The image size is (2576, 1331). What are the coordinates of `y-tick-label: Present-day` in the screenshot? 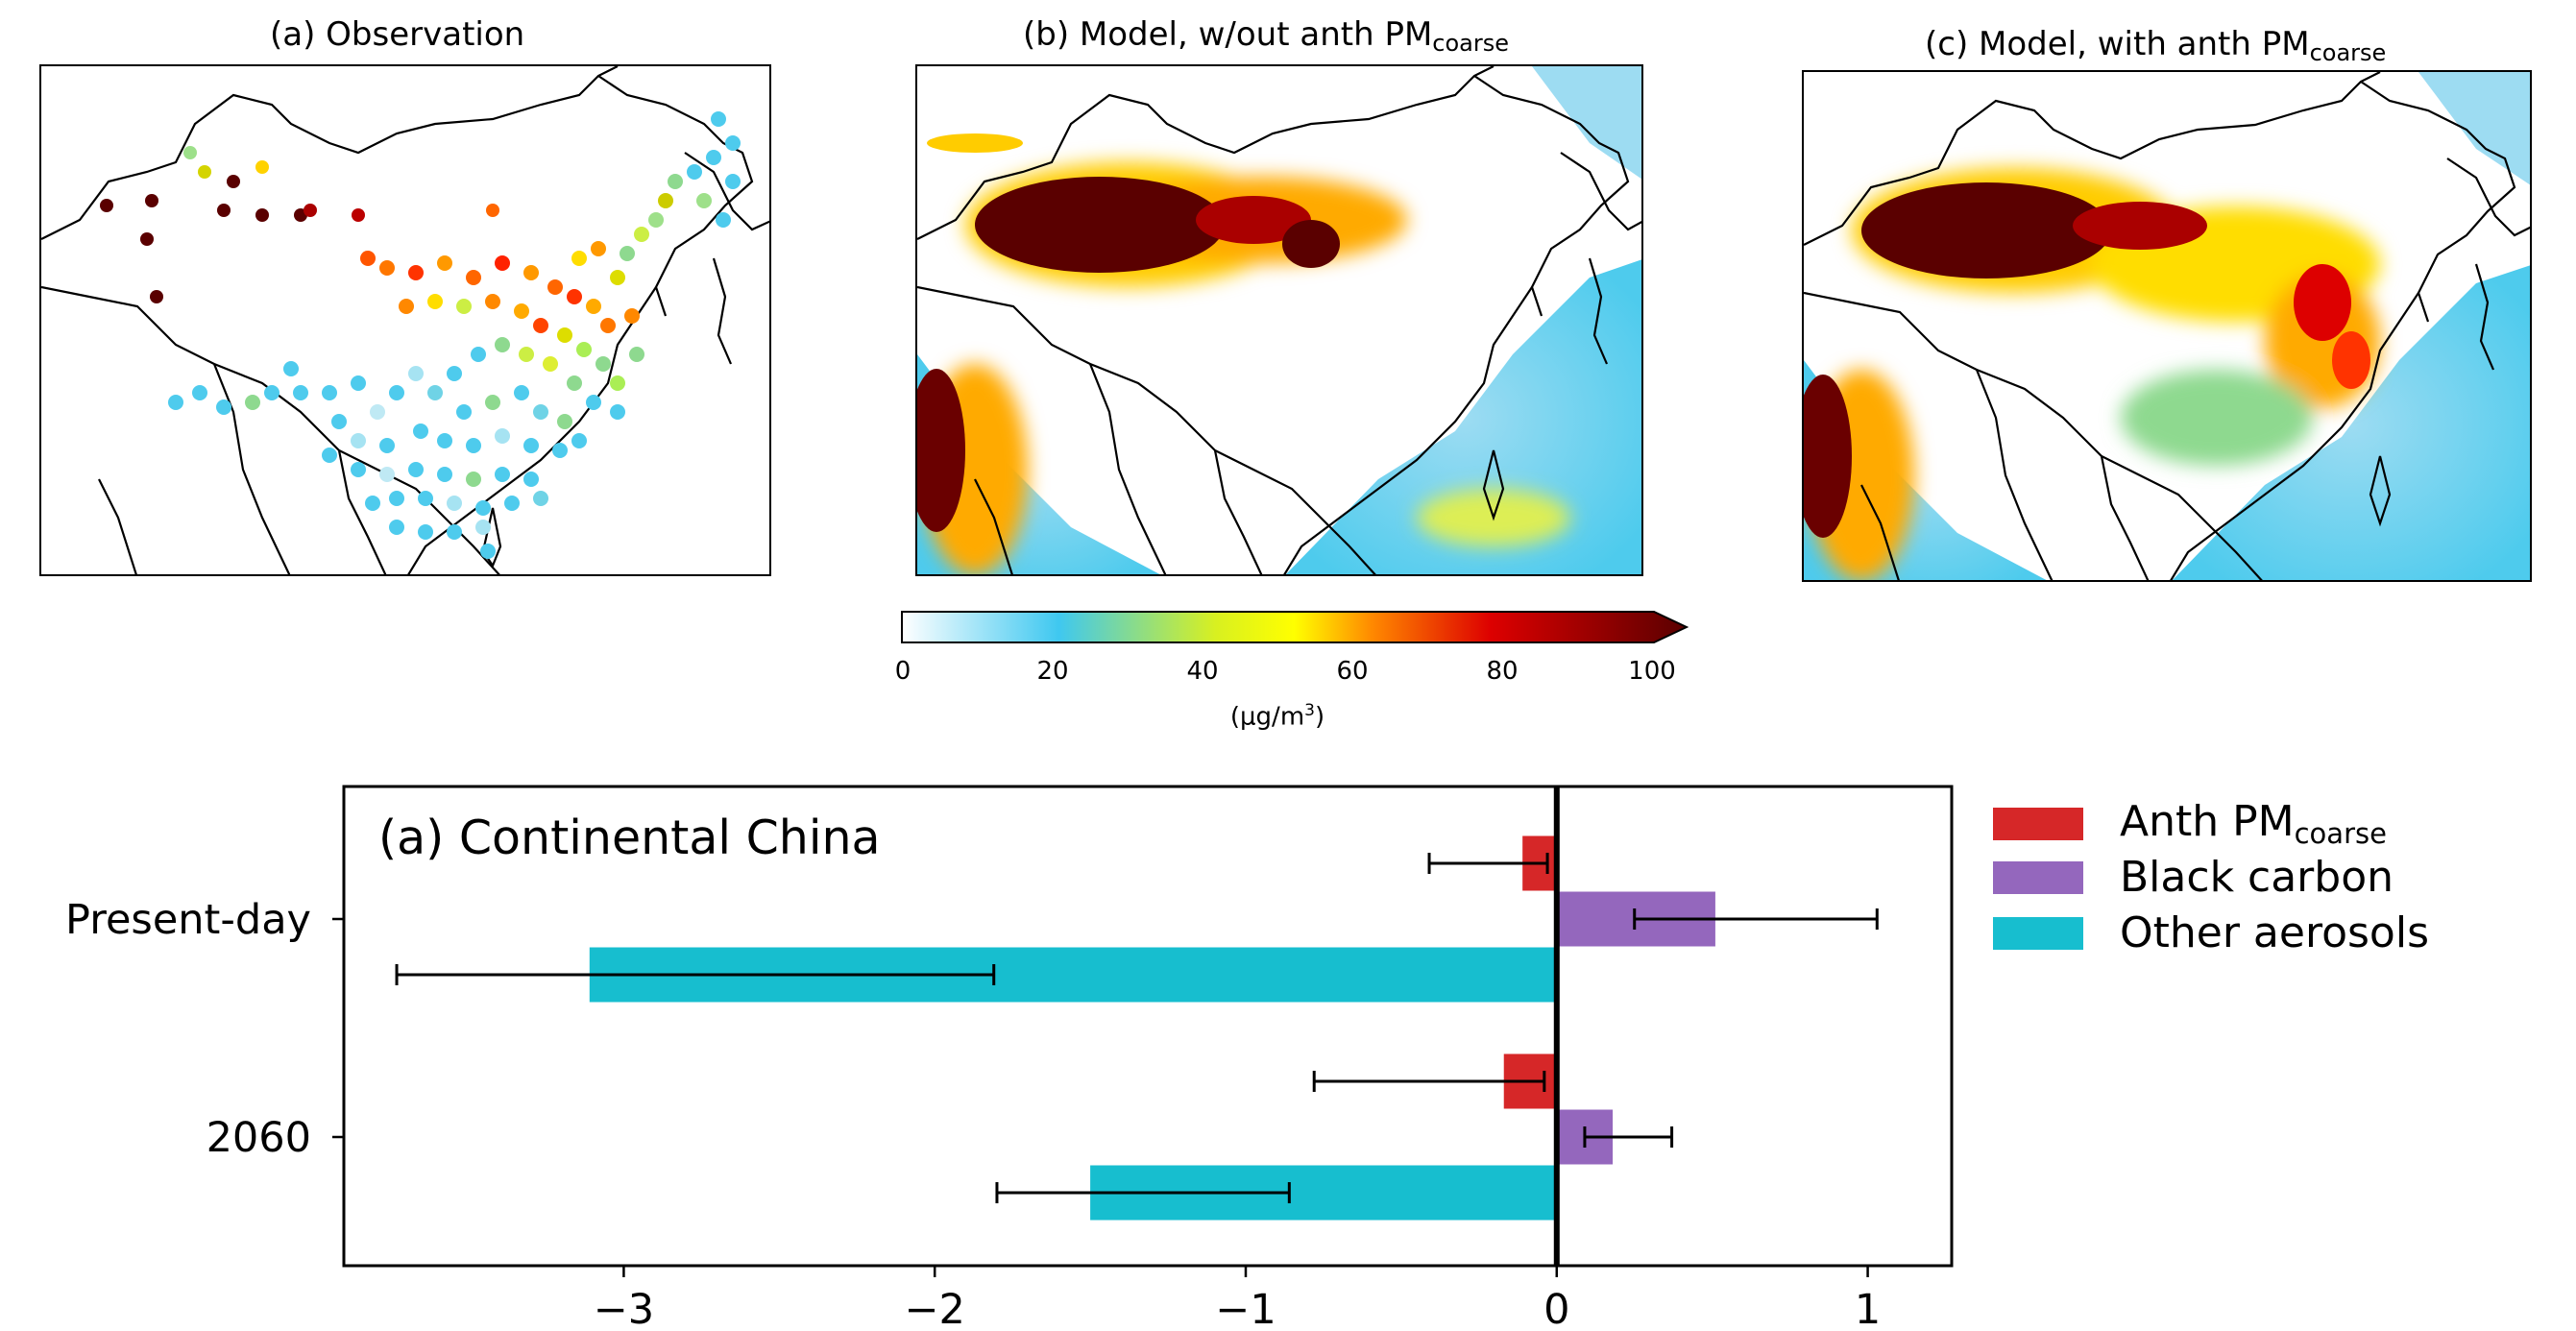 It's located at (188, 920).